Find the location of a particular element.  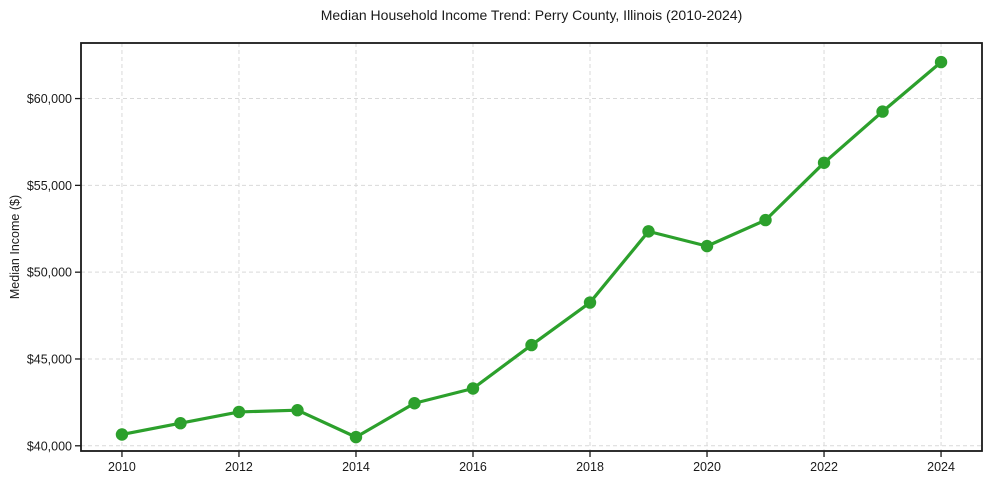

data-point-2014 is located at coordinates (356, 437).